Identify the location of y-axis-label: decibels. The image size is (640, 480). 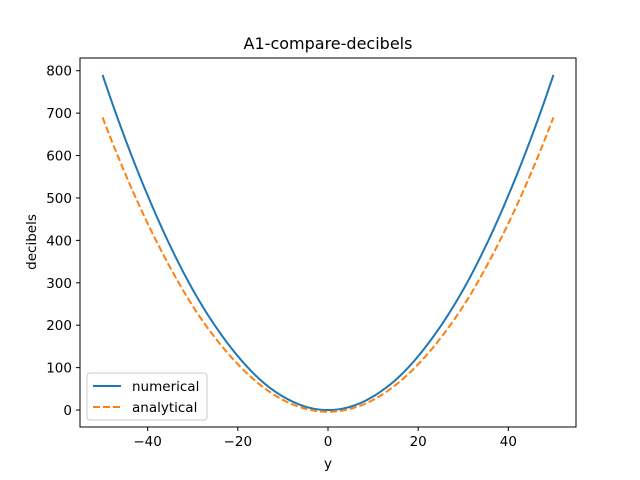
(32, 242).